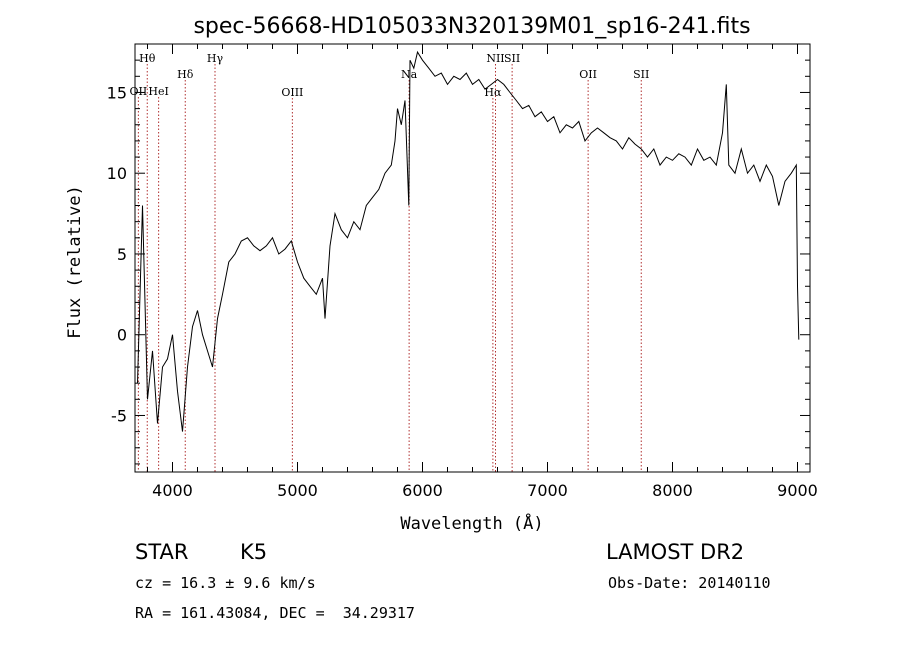 This screenshot has width=900, height=649. I want to click on line-label-1: Hθ, so click(147, 58).